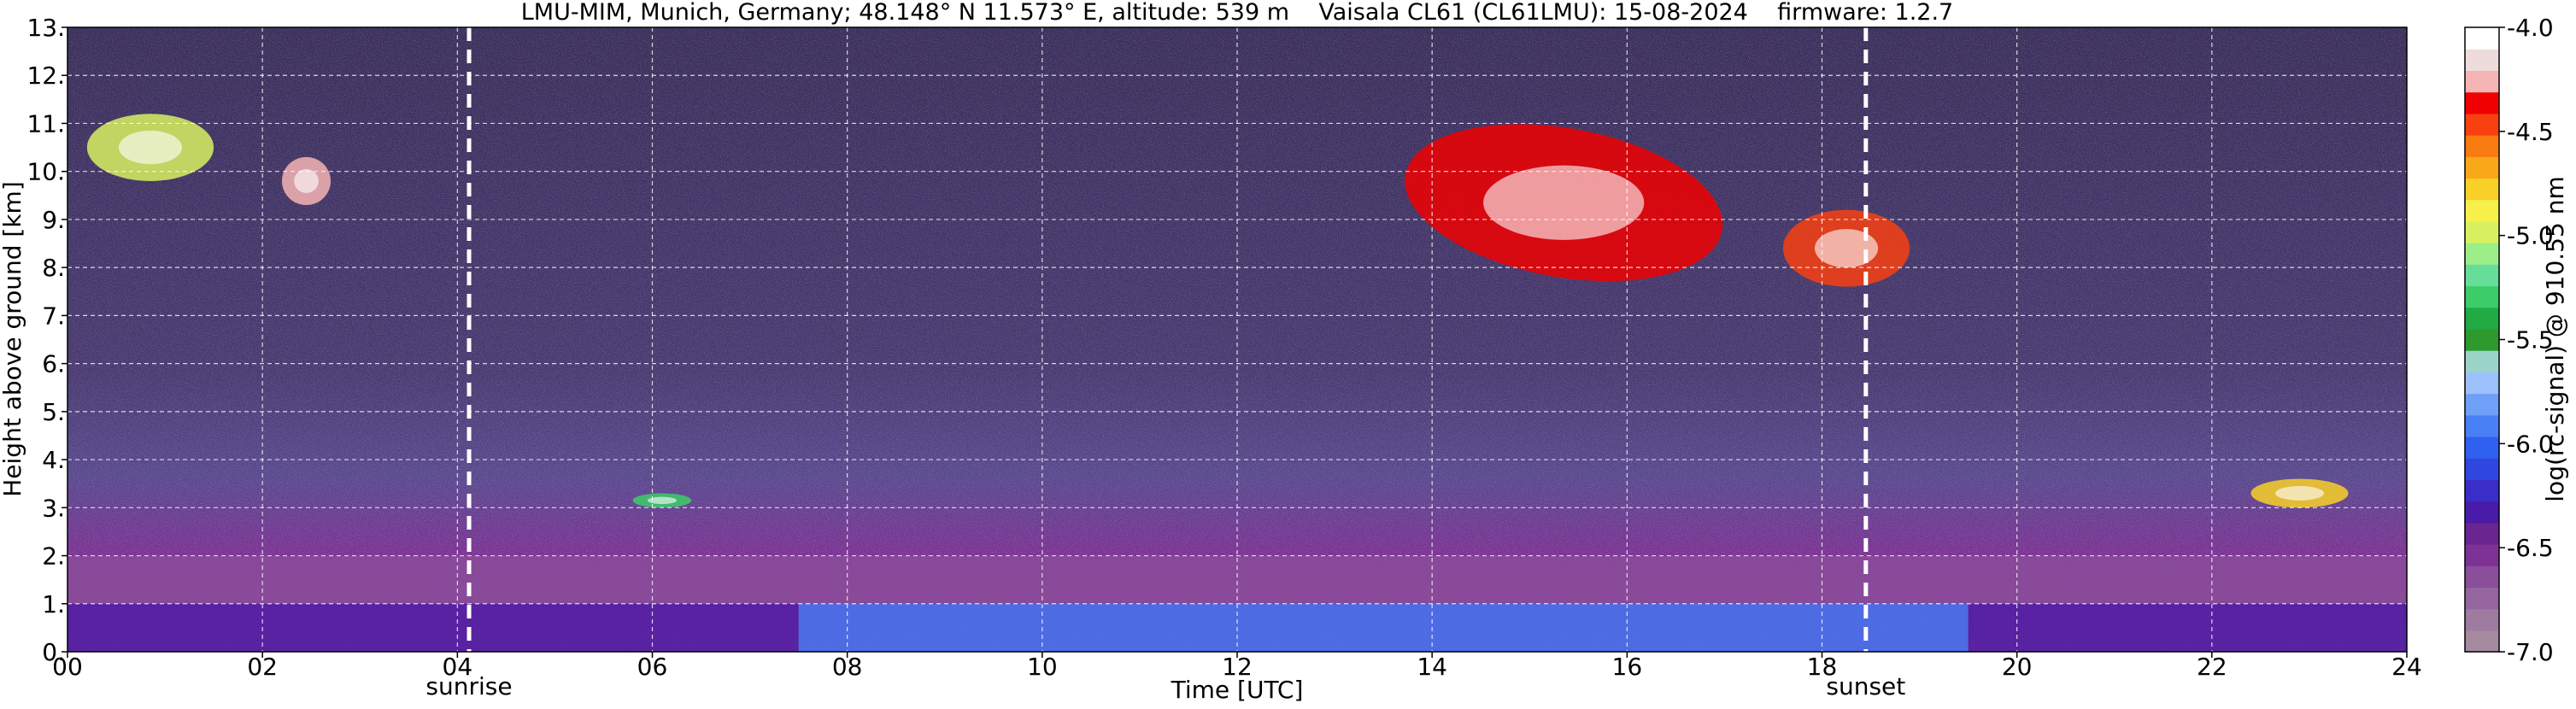  What do you see at coordinates (1627, 667) in the screenshot?
I see `x-tick-label: 16` at bounding box center [1627, 667].